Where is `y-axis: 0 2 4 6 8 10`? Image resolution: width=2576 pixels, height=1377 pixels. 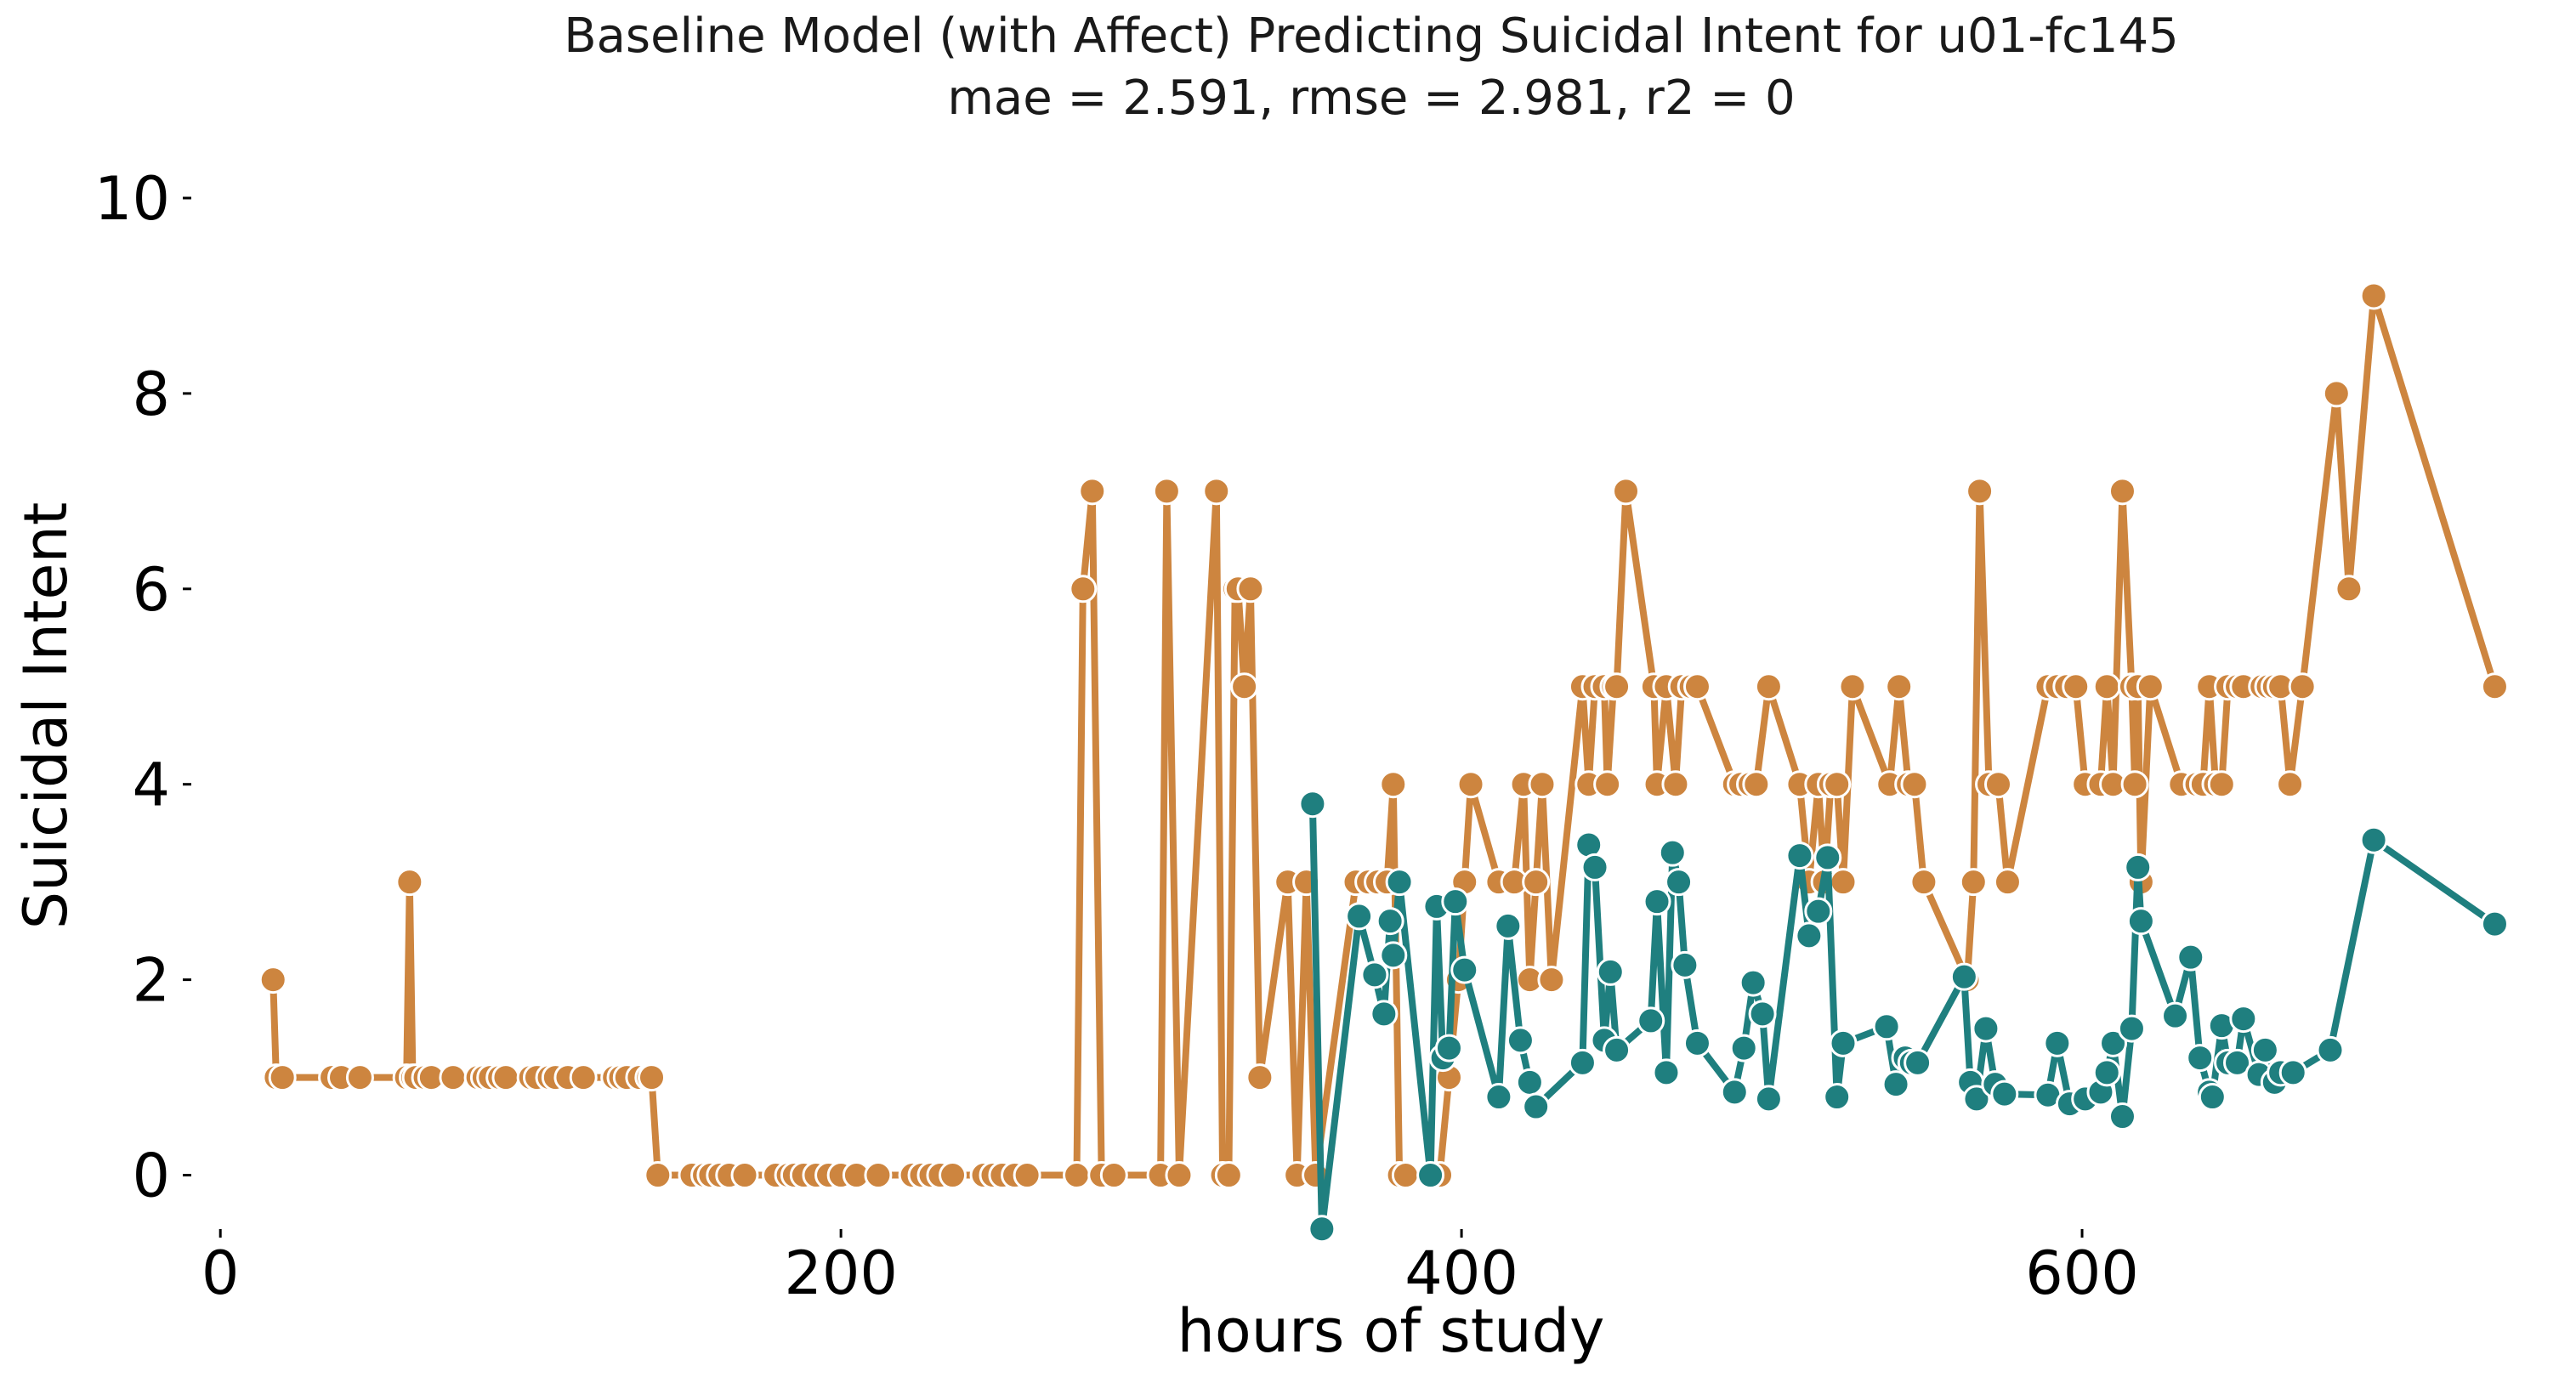
y-axis: 0 2 4 6 8 10 is located at coordinates (142, 687).